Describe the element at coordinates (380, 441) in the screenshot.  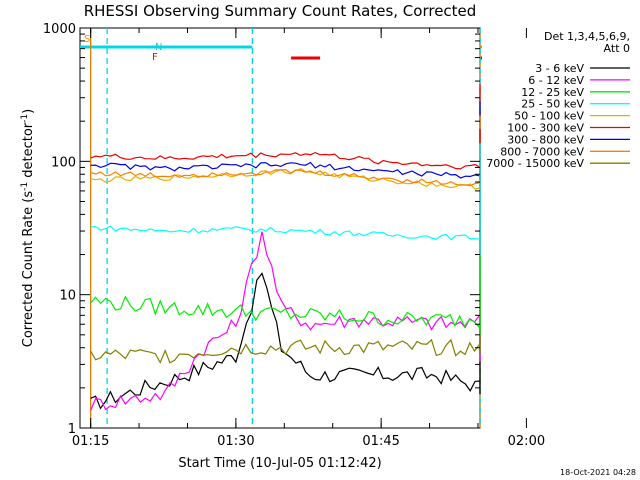
I see `x-tick-label: 01:45` at that location.